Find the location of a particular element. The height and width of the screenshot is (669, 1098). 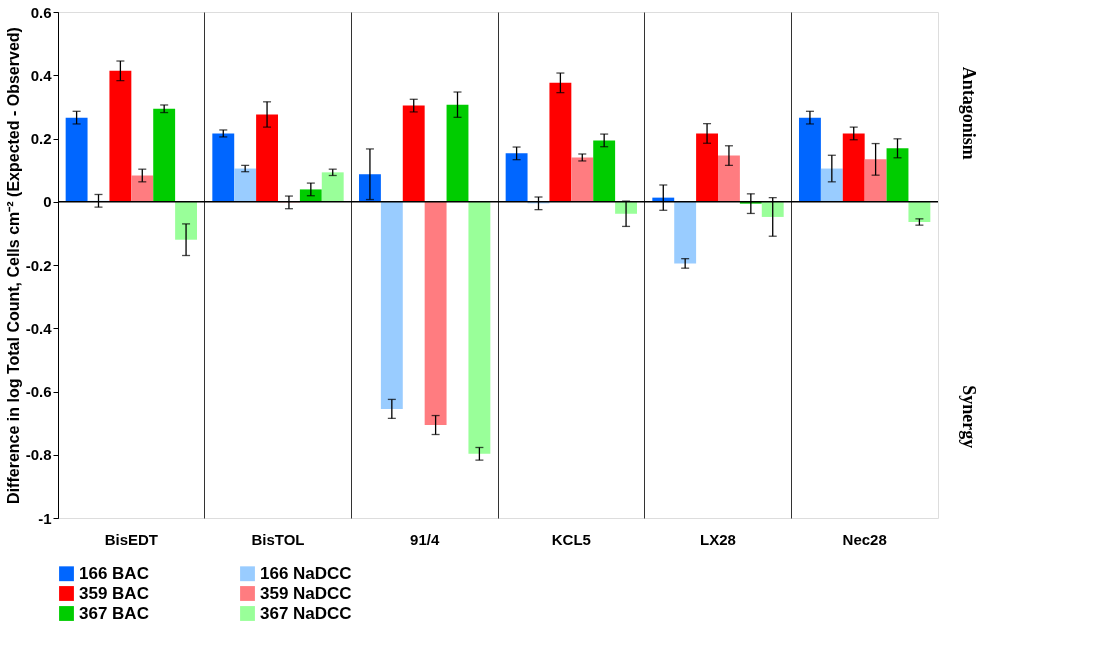

y-tick-label: -0.2 is located at coordinates (38, 265).